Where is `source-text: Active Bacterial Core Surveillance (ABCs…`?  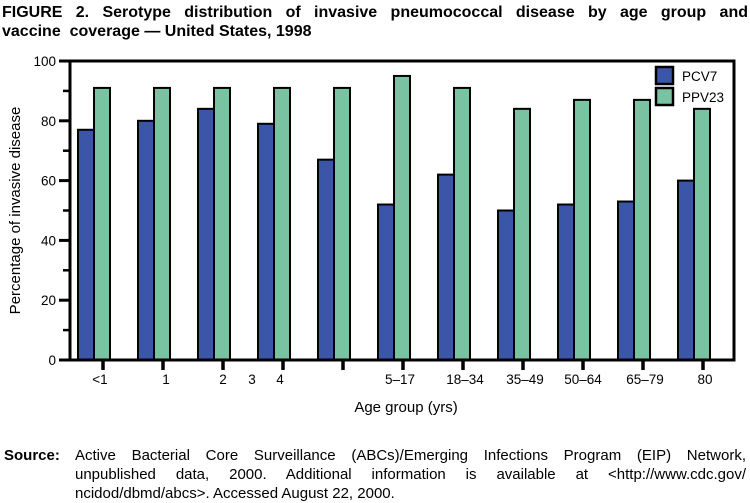
source-text: Active Bacterial Core Surveillance (ABCs… is located at coordinates (410, 474).